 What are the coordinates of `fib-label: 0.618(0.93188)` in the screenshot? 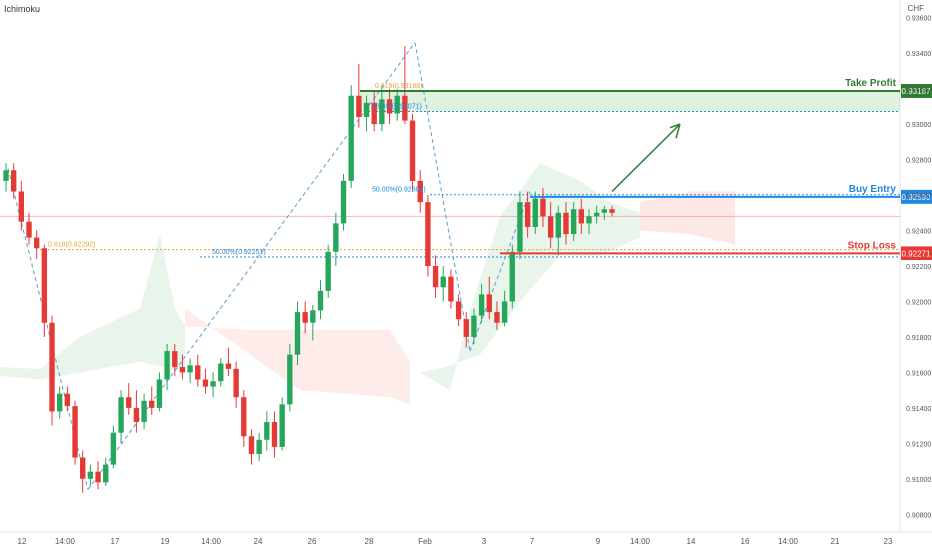 It's located at (398, 86).